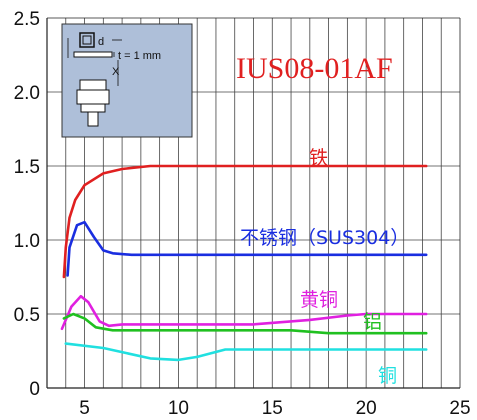 The image size is (477, 420). Describe the element at coordinates (93, 108) in the screenshot. I see `sensor-nut-icon` at that location.